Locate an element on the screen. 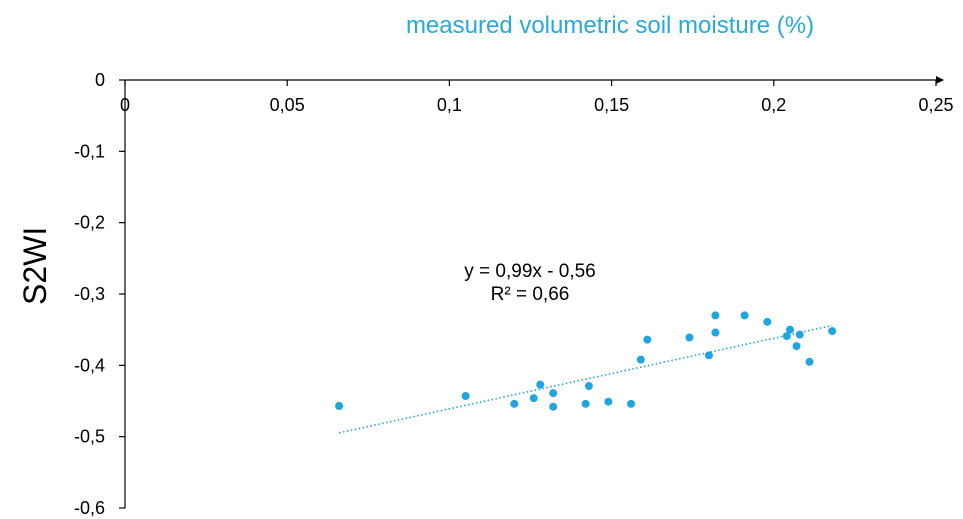 The width and height of the screenshot is (963, 519). r-squared-label: R² = 0,66 is located at coordinates (530, 294).